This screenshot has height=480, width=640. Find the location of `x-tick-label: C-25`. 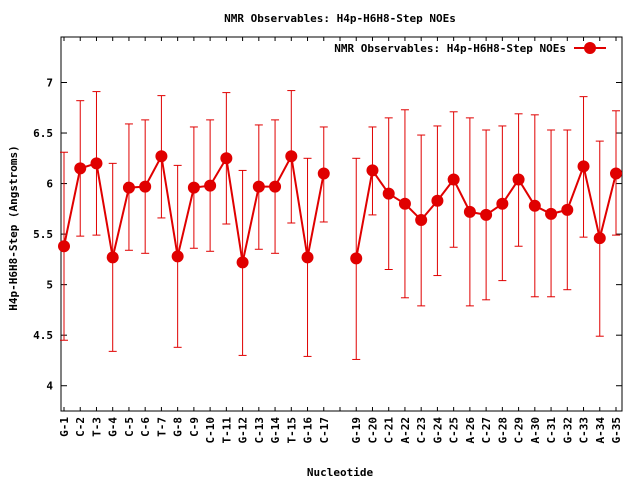

x-tick-label: C-25 is located at coordinates (454, 430).